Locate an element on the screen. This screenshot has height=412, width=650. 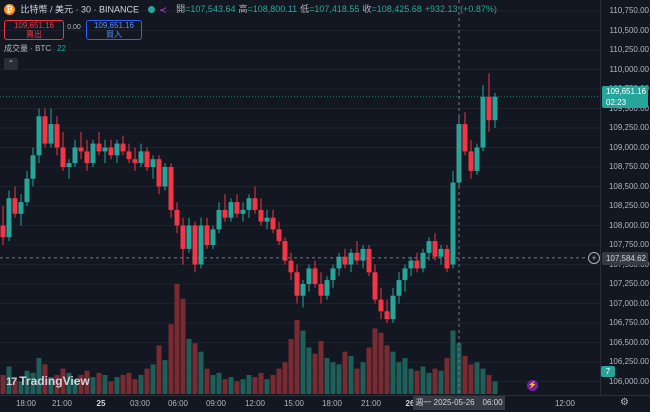
last-price-value: 109,651.16 is located at coordinates (626, 91).